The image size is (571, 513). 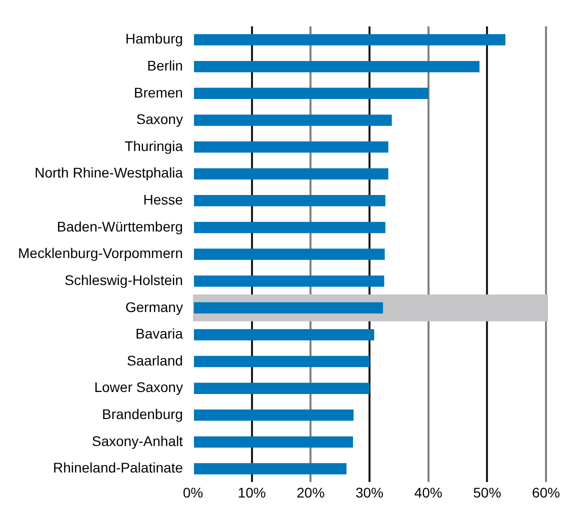 What do you see at coordinates (546, 492) in the screenshot?
I see `x-tick-label: 60%` at bounding box center [546, 492].